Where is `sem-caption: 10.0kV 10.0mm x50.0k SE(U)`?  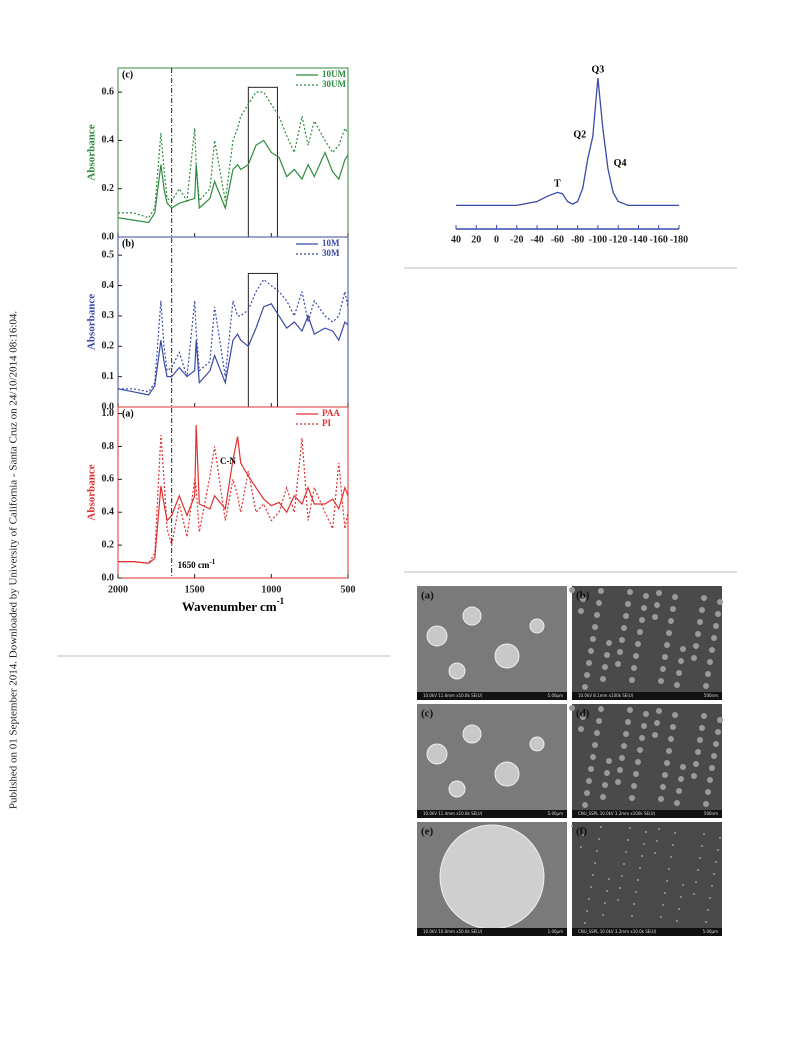 sem-caption: 10.0kV 10.0mm x50.0k SE(U) is located at coordinates (453, 931).